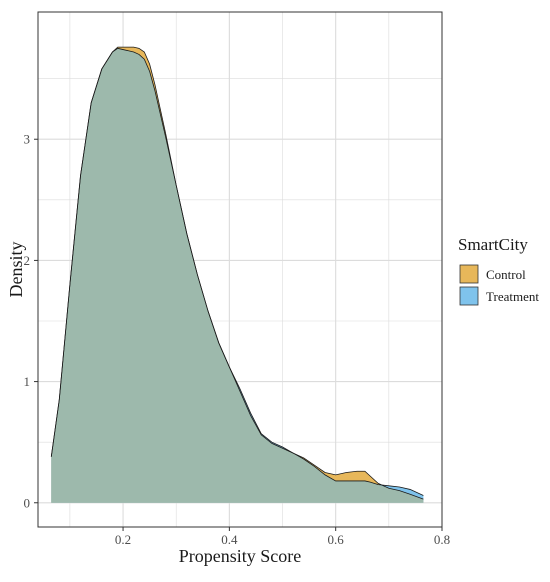 The width and height of the screenshot is (550, 582). Describe the element at coordinates (442, 539) in the screenshot. I see `x-tick-label: 0.8` at that location.